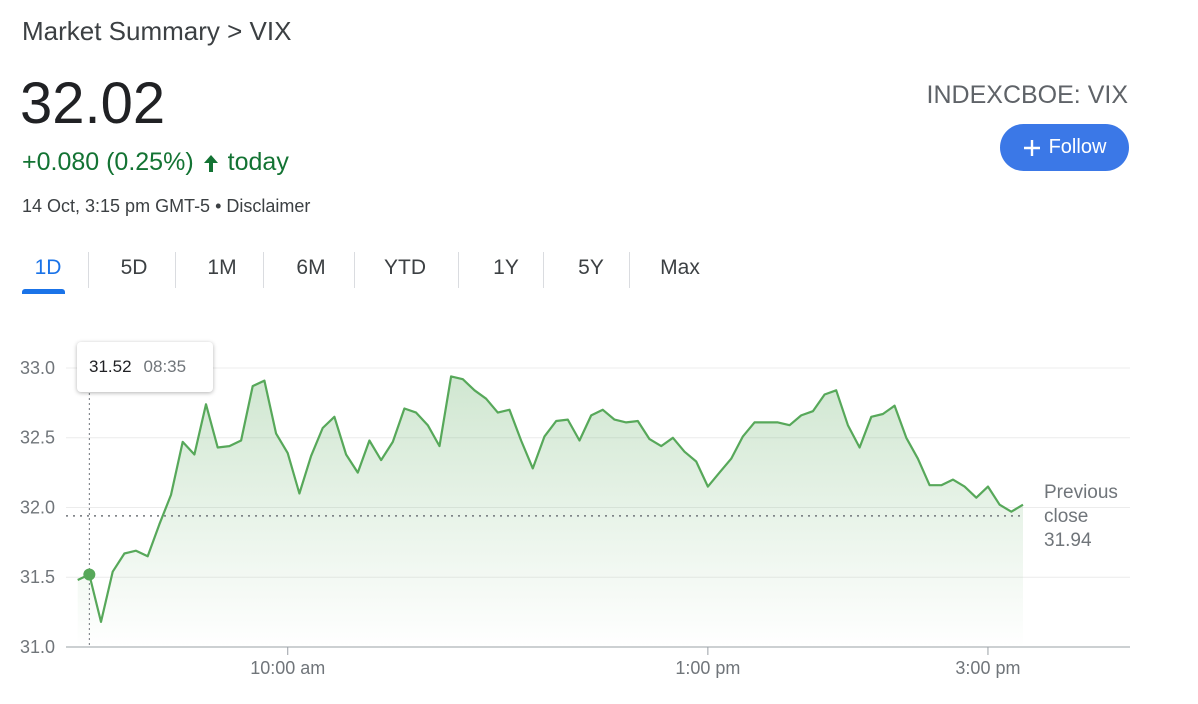  Describe the element at coordinates (680, 267) in the screenshot. I see `range-tab: Max` at that location.